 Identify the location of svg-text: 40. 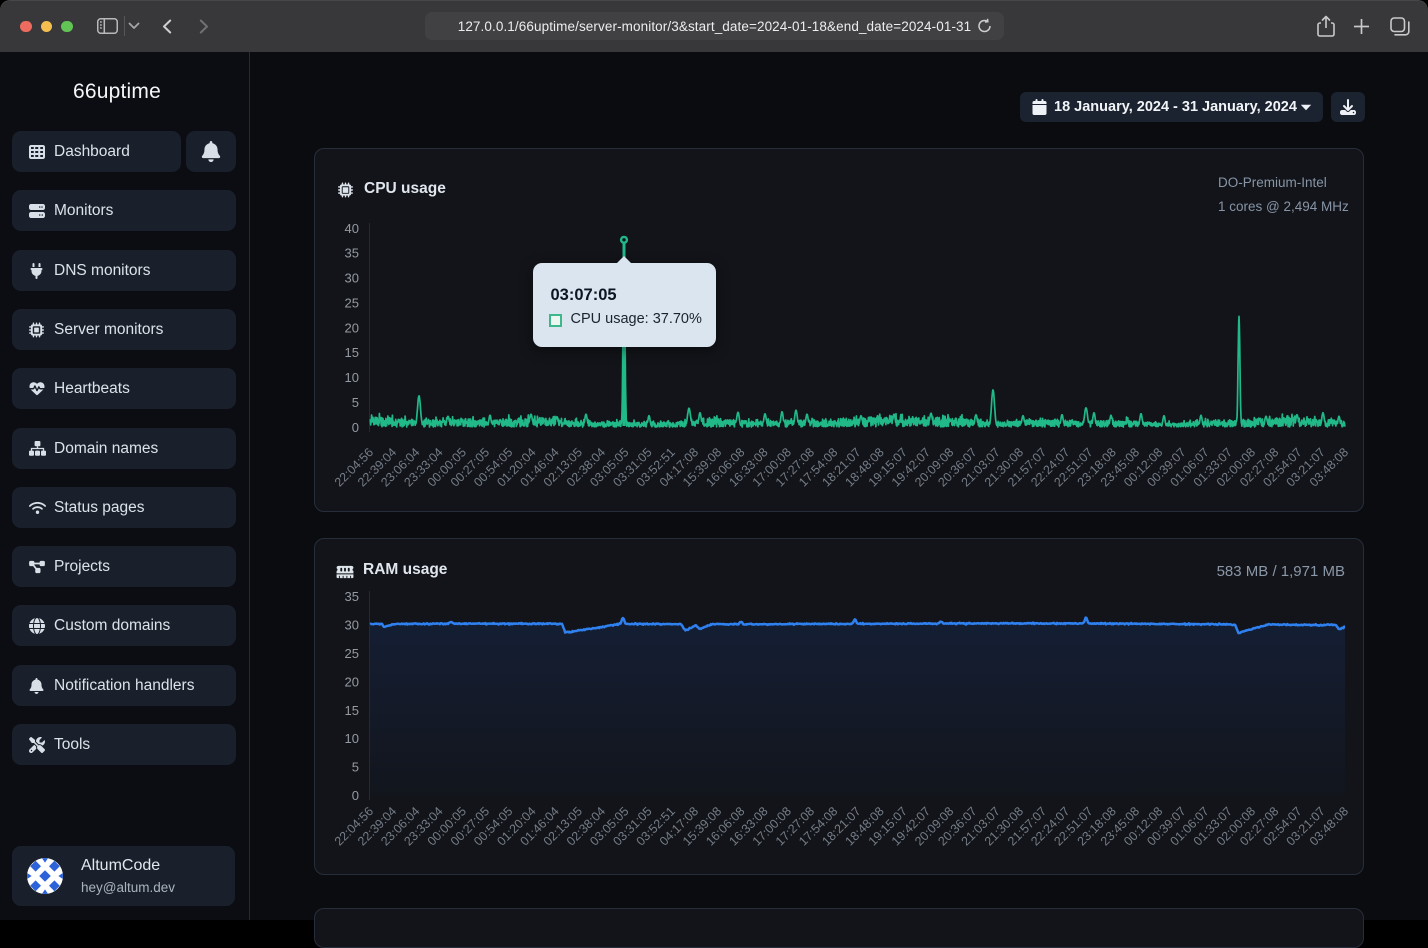
(352, 228).